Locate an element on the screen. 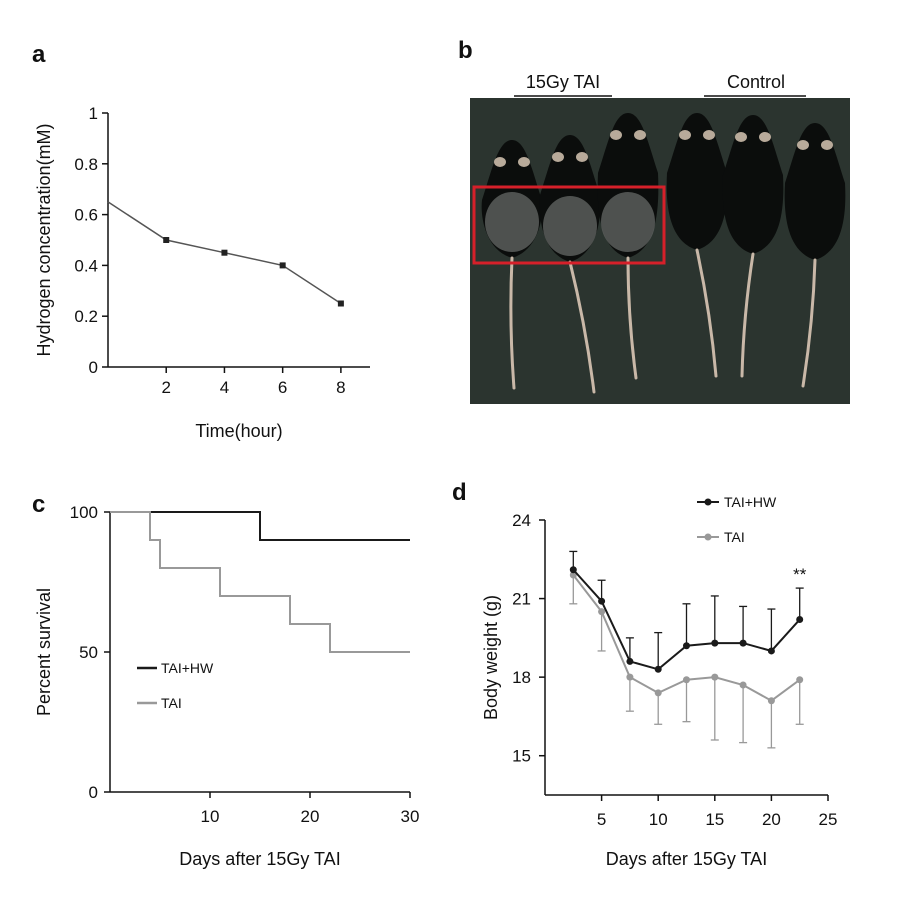 This screenshot has height=900, width=900. survival-line-tai is located at coordinates (260, 582).